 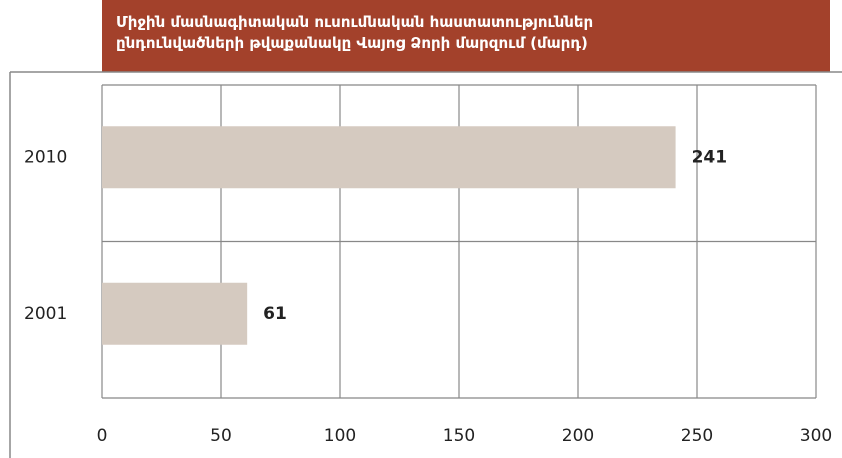 I want to click on y-tick-label: 2001, so click(x=45, y=314).